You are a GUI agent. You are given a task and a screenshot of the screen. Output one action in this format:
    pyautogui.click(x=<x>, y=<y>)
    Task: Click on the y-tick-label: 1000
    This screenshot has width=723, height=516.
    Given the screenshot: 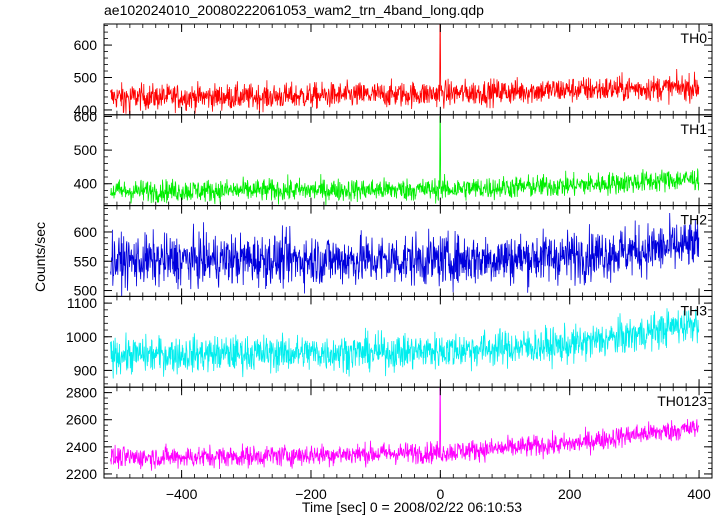 What is the action you would take?
    pyautogui.click(x=81, y=337)
    